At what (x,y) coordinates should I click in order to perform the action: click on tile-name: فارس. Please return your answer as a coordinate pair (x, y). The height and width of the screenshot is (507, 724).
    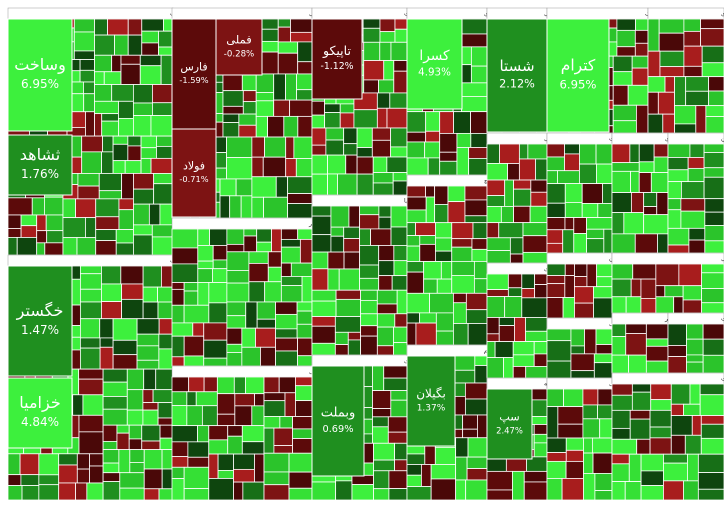
    Looking at the image, I should click on (193, 66).